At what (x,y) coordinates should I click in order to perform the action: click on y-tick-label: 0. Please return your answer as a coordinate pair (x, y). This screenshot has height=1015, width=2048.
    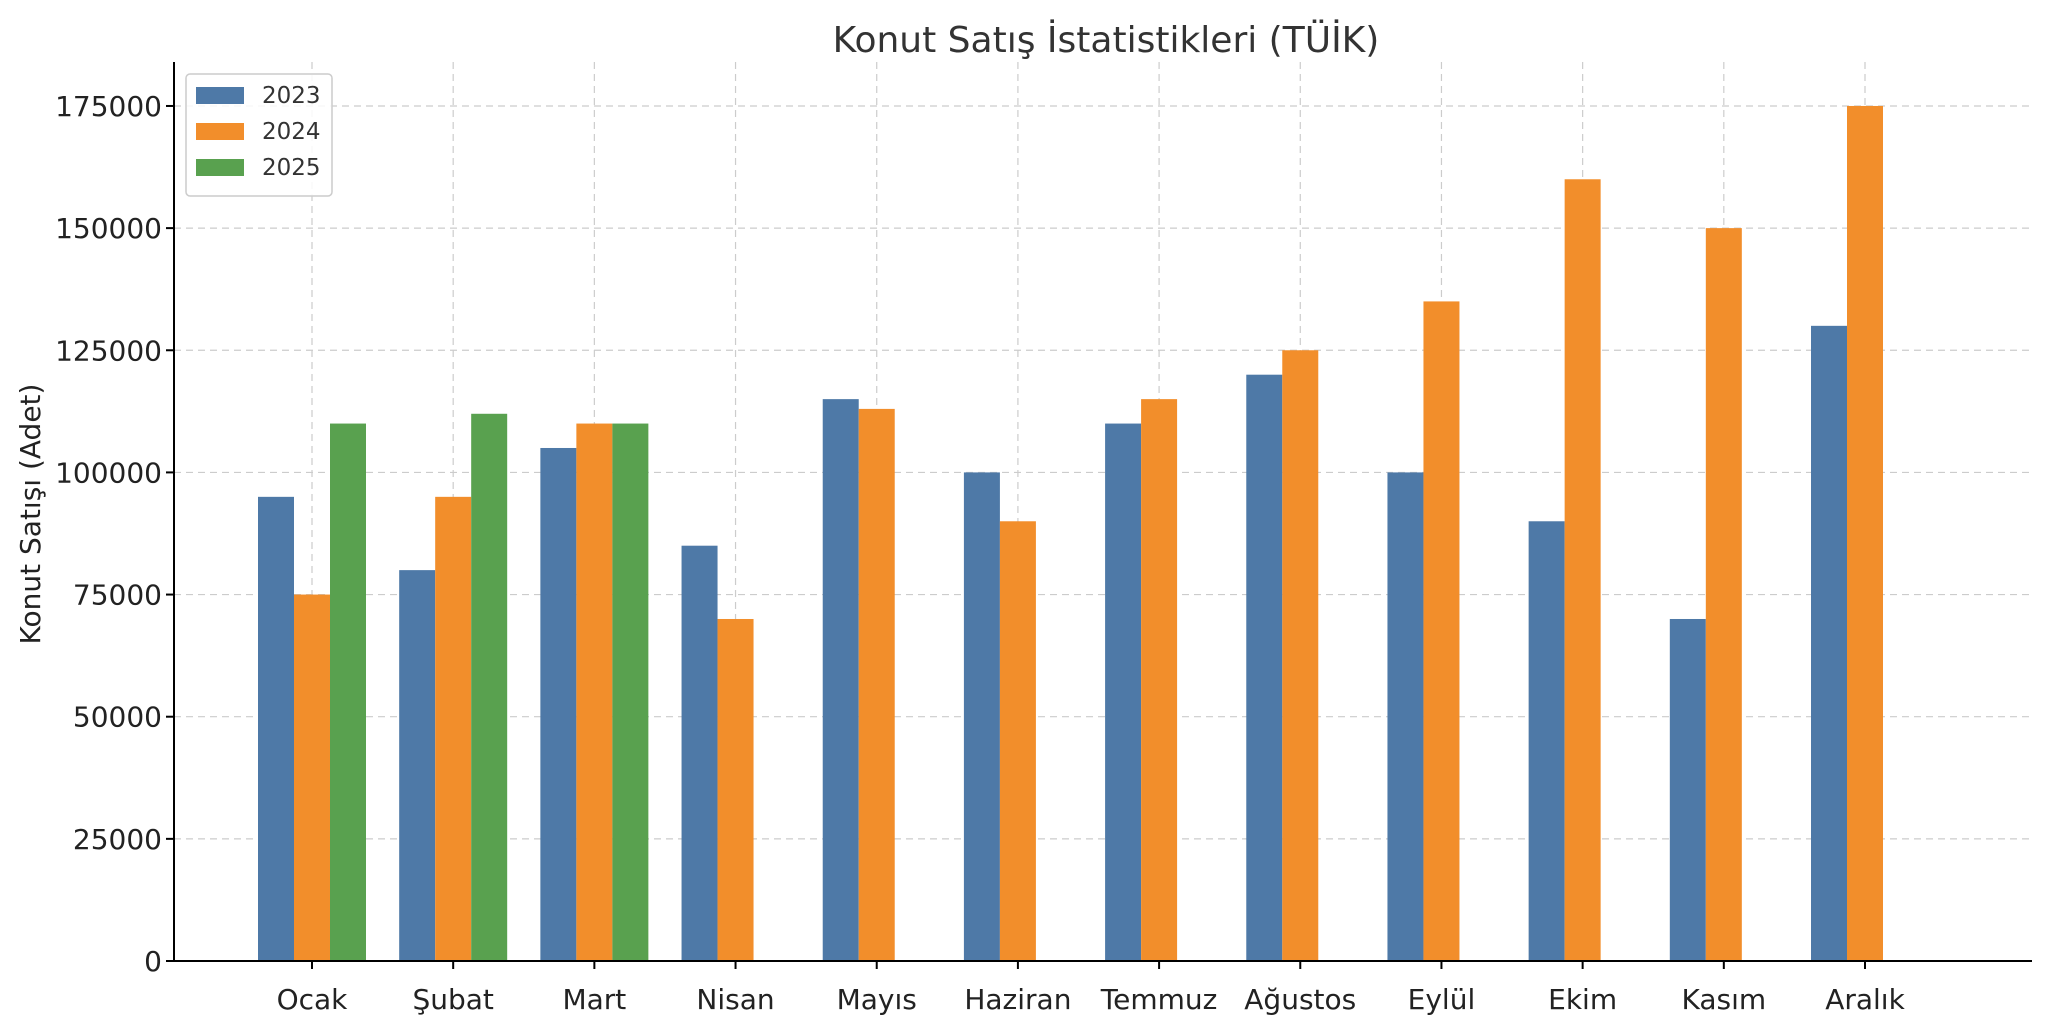
    Looking at the image, I should click on (153, 961).